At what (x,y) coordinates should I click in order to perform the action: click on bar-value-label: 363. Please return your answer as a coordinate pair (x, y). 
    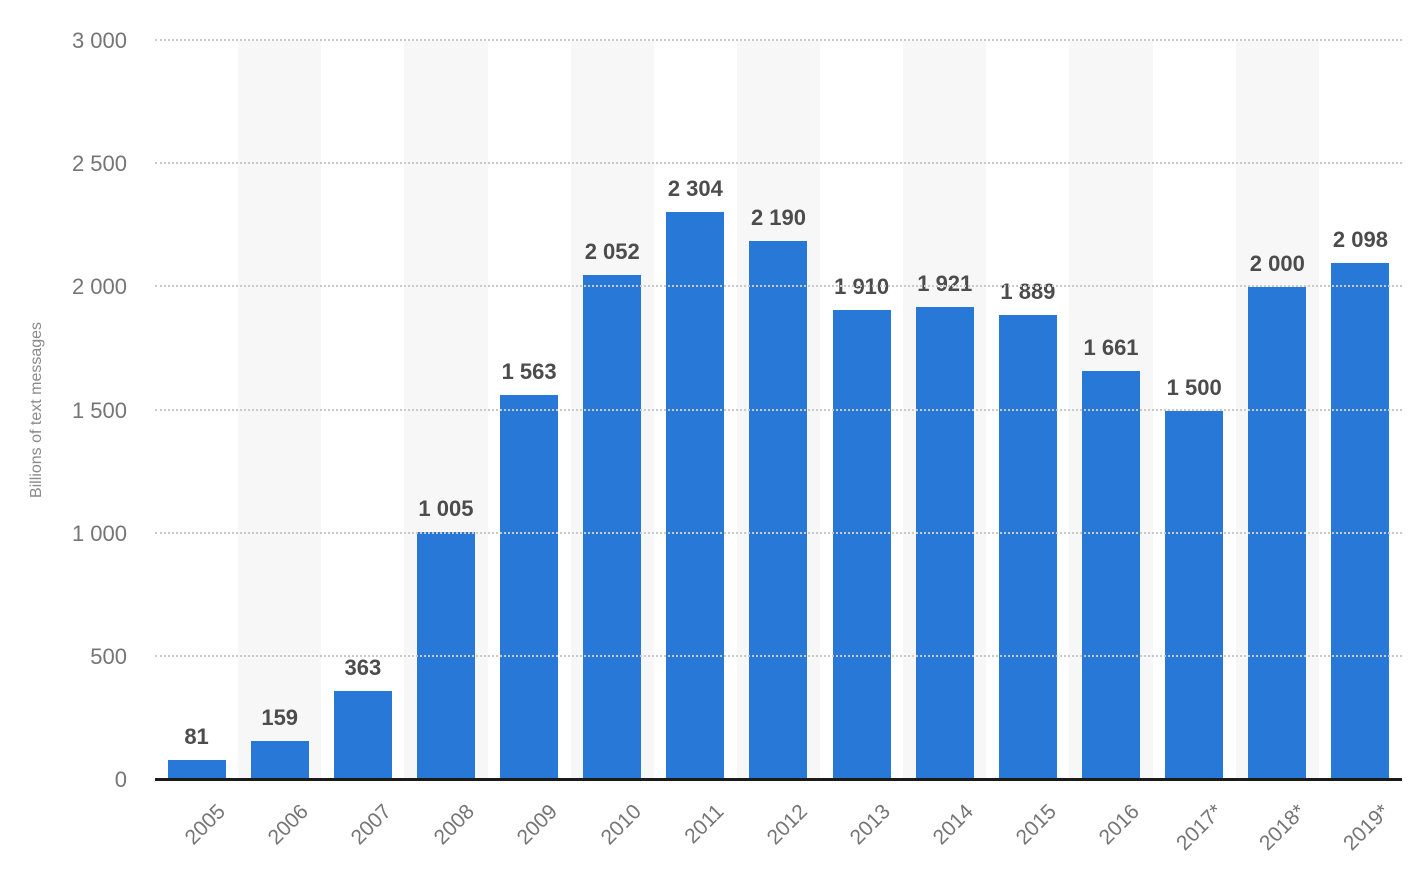
    Looking at the image, I should click on (363, 667).